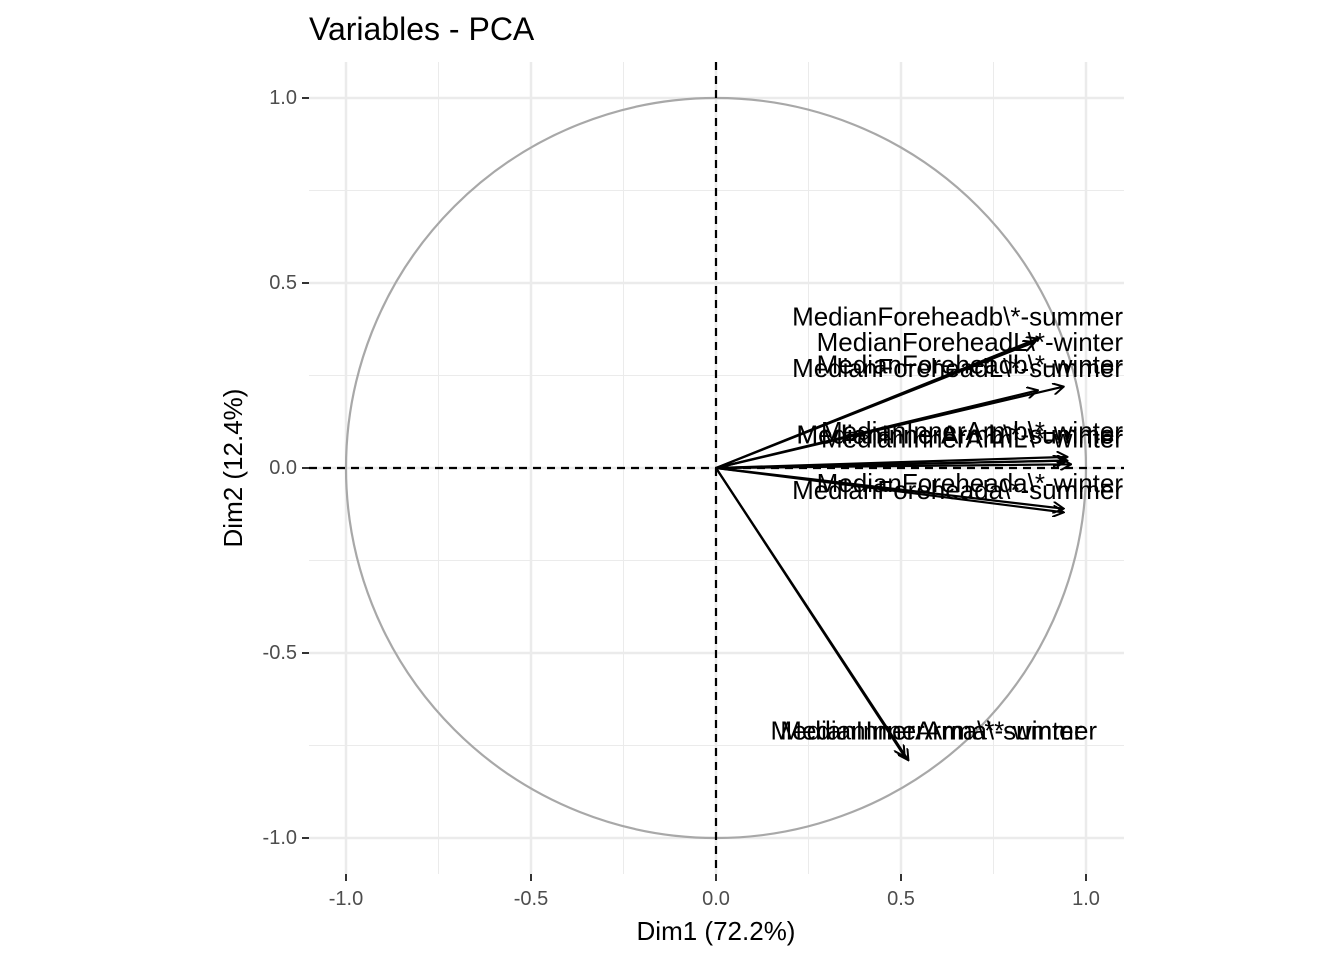  What do you see at coordinates (957, 316) in the screenshot?
I see `variable-label-0: MedianForeheadb\*-summer` at bounding box center [957, 316].